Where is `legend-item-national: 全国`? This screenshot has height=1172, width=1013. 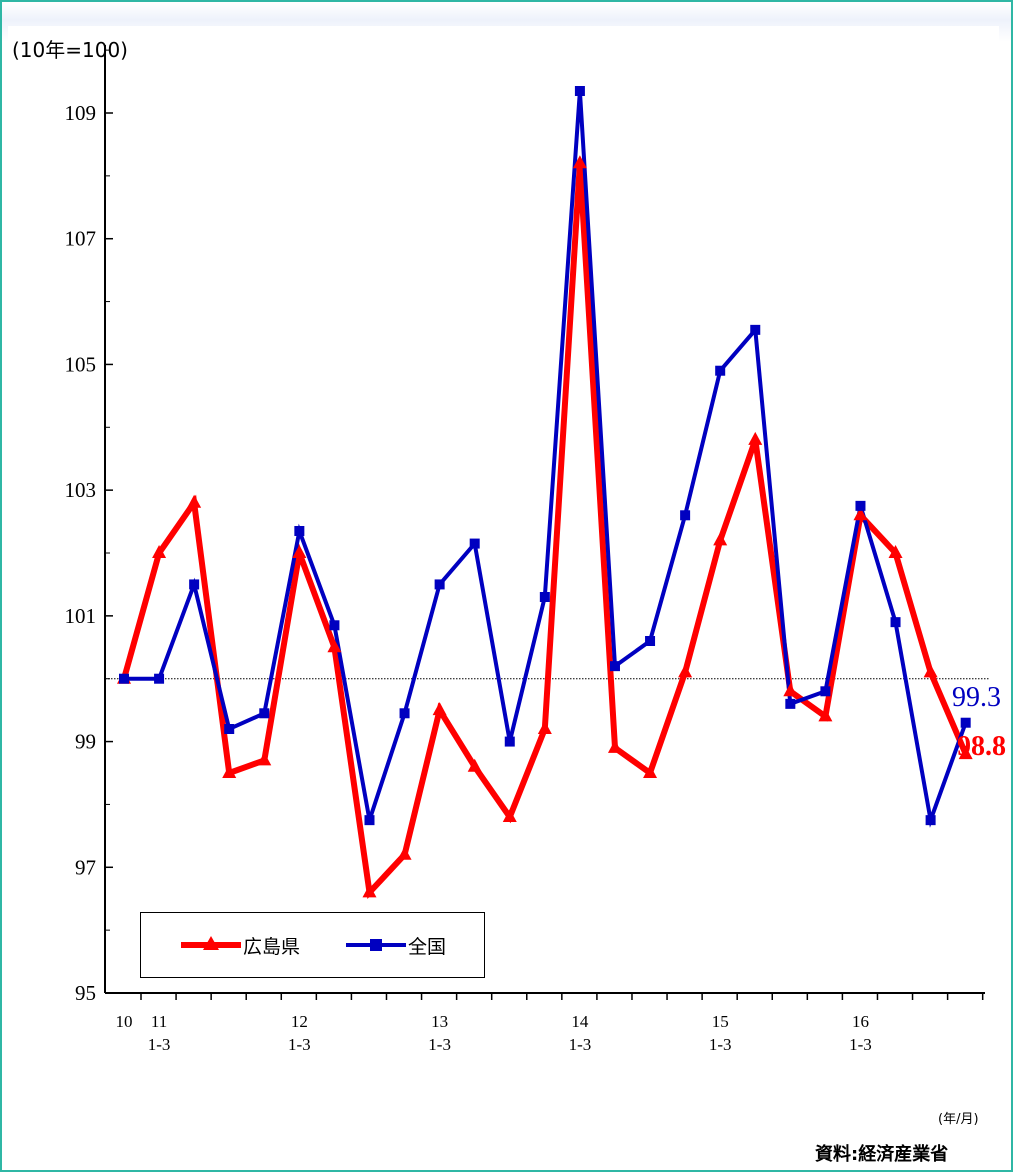 legend-item-national: 全国 is located at coordinates (396, 945).